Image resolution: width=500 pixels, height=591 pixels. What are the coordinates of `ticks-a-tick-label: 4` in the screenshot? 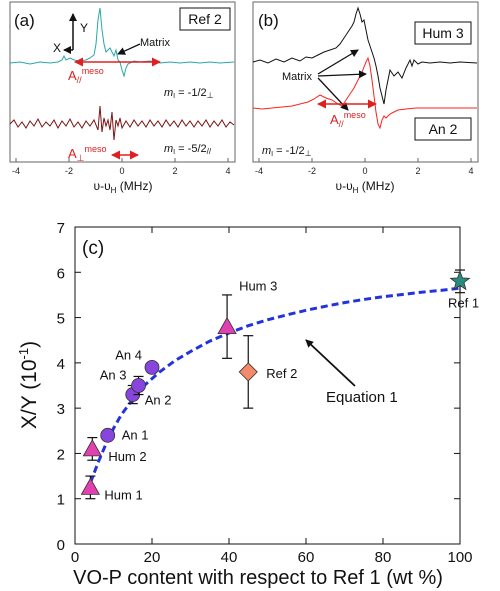 It's located at (227, 171).